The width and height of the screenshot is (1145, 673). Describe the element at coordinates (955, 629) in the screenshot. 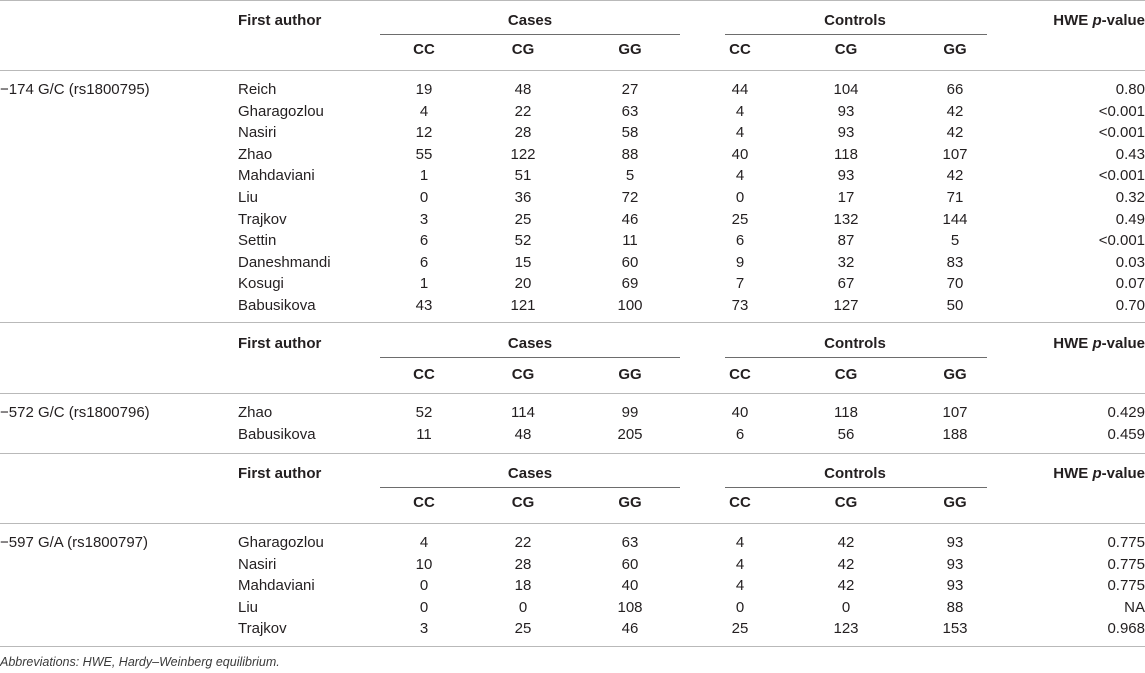

I see `genotype-count: 153` at that location.